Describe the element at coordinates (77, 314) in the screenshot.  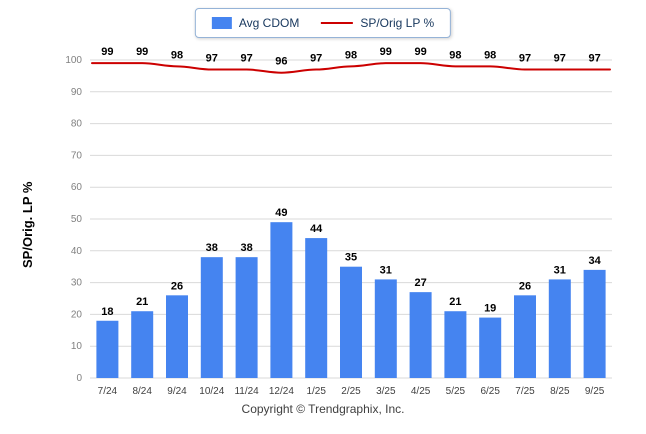
I see `y-tick-label: 20` at that location.